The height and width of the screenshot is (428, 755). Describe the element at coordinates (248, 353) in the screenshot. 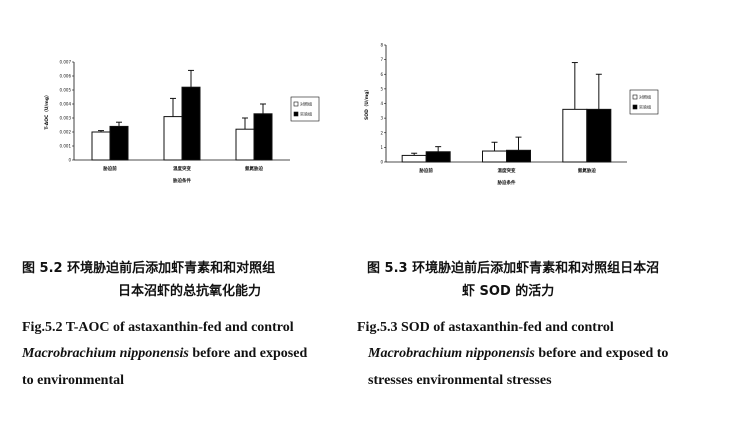

I see `fig52-caption-en-2-rest: before and exposed` at that location.